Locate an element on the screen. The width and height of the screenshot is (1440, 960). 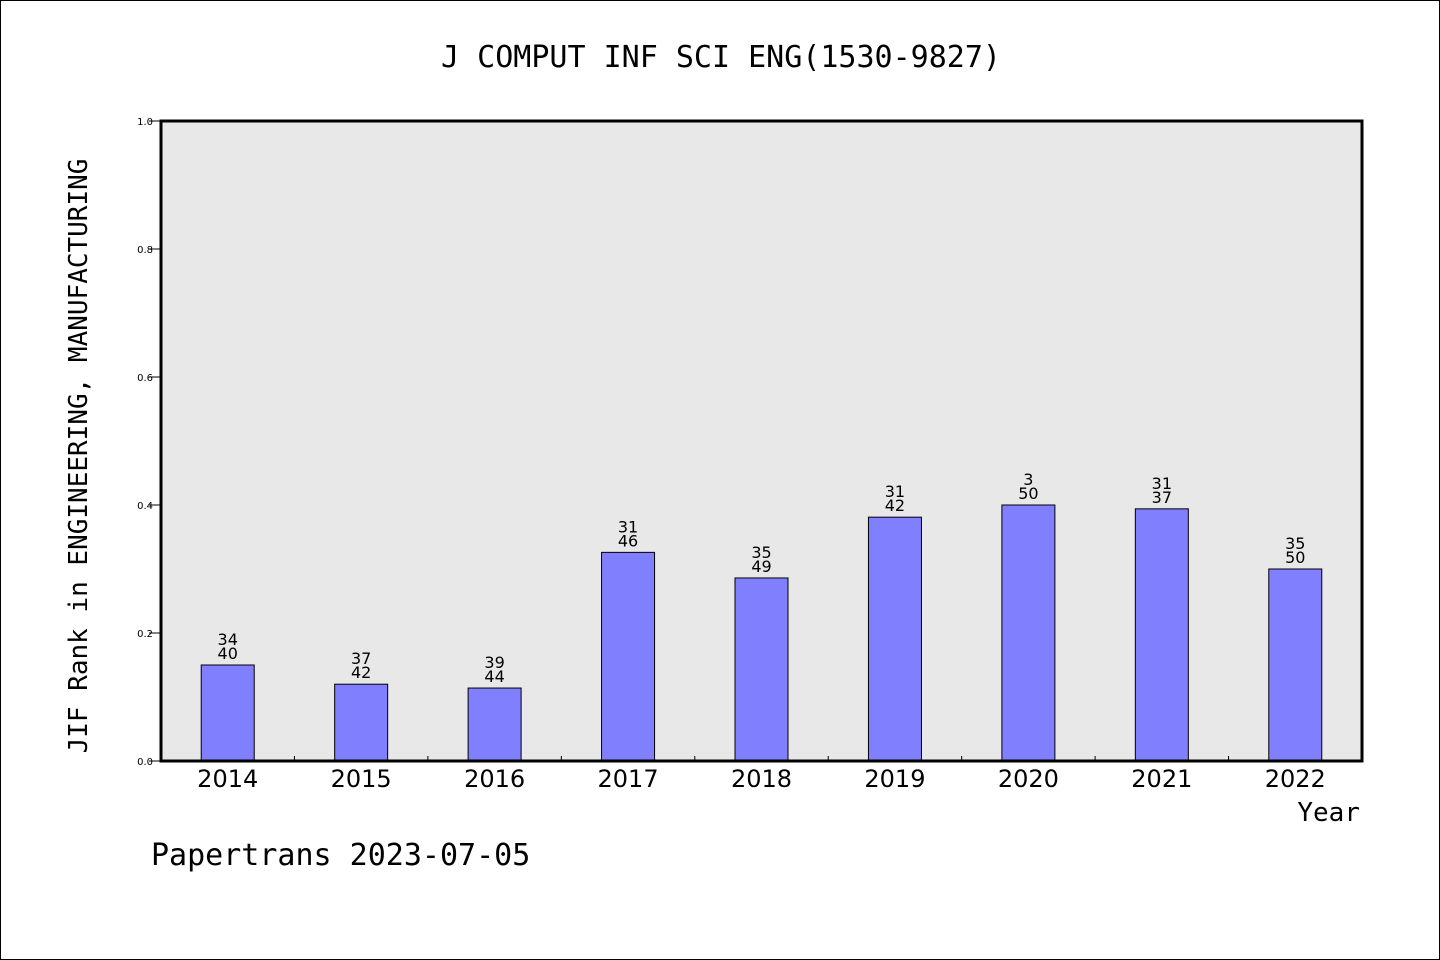
bar-rank-label: 39 is located at coordinates (494, 662).